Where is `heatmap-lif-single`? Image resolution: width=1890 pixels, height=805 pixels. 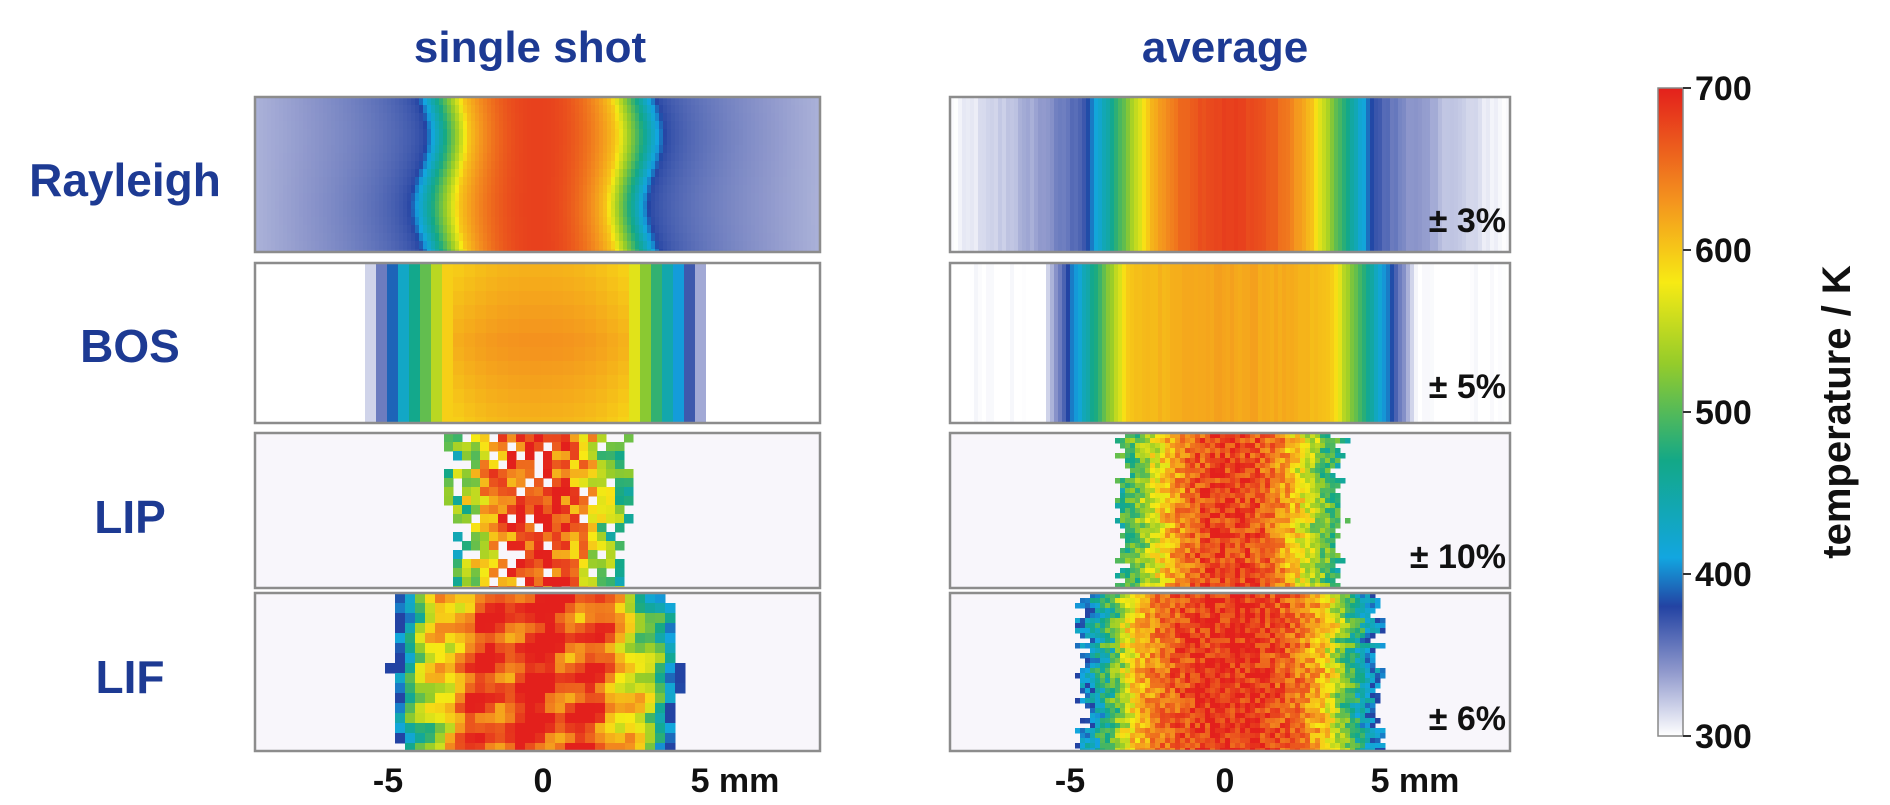 heatmap-lif-single is located at coordinates (537, 673).